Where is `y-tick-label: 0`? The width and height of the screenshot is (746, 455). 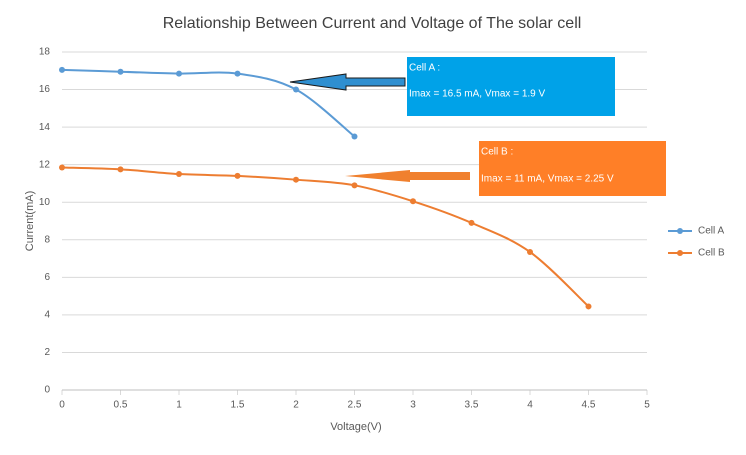
y-tick-label: 0 is located at coordinates (47, 390).